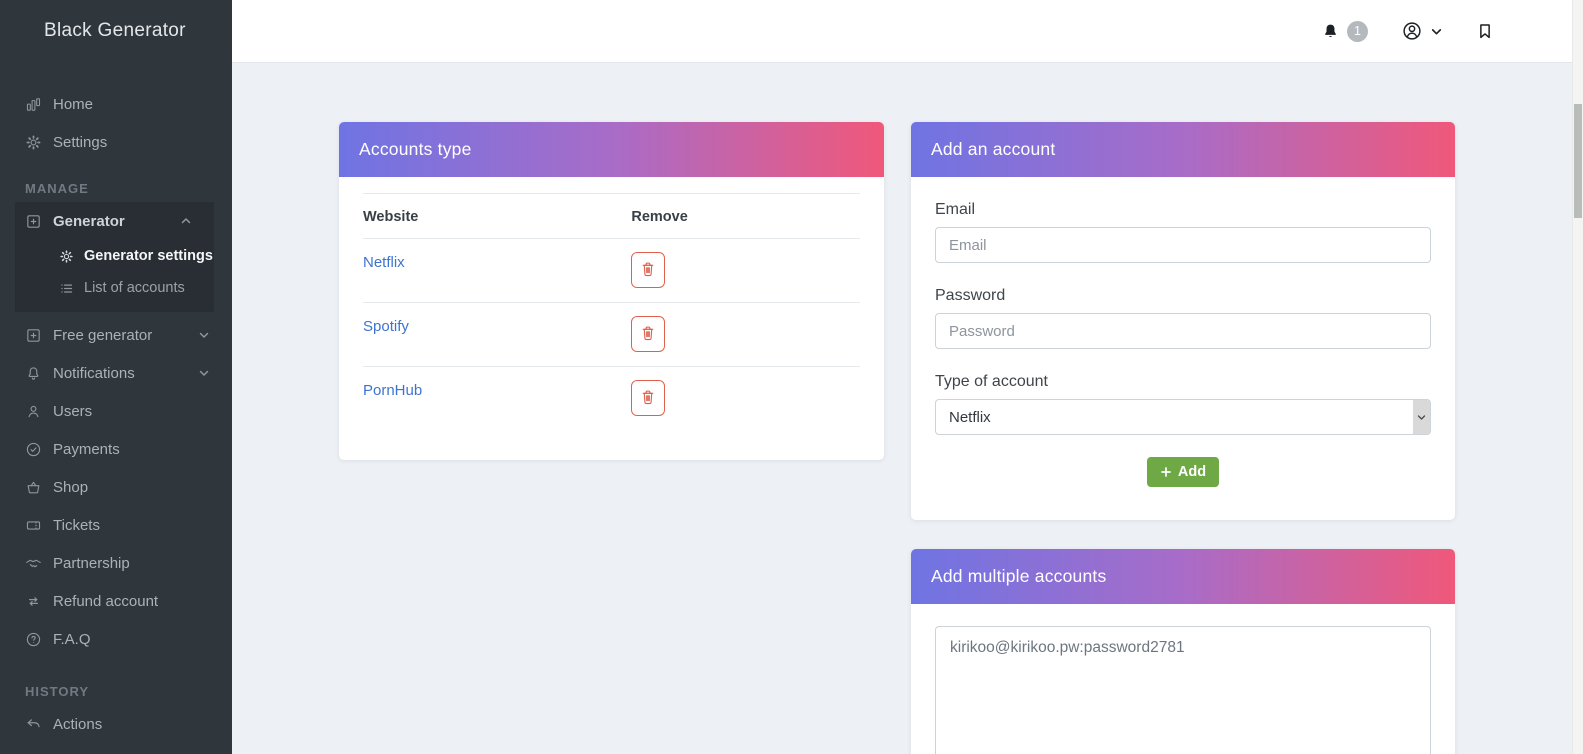 The image size is (1583, 754). What do you see at coordinates (91, 563) in the screenshot?
I see `sidebar-item-label: Partnership` at bounding box center [91, 563].